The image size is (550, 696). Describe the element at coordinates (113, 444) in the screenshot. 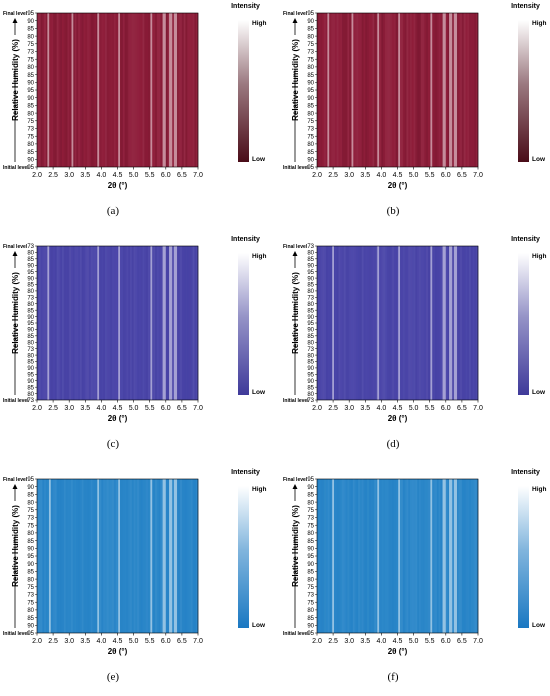

I see `panel-caption-c: (c)` at that location.